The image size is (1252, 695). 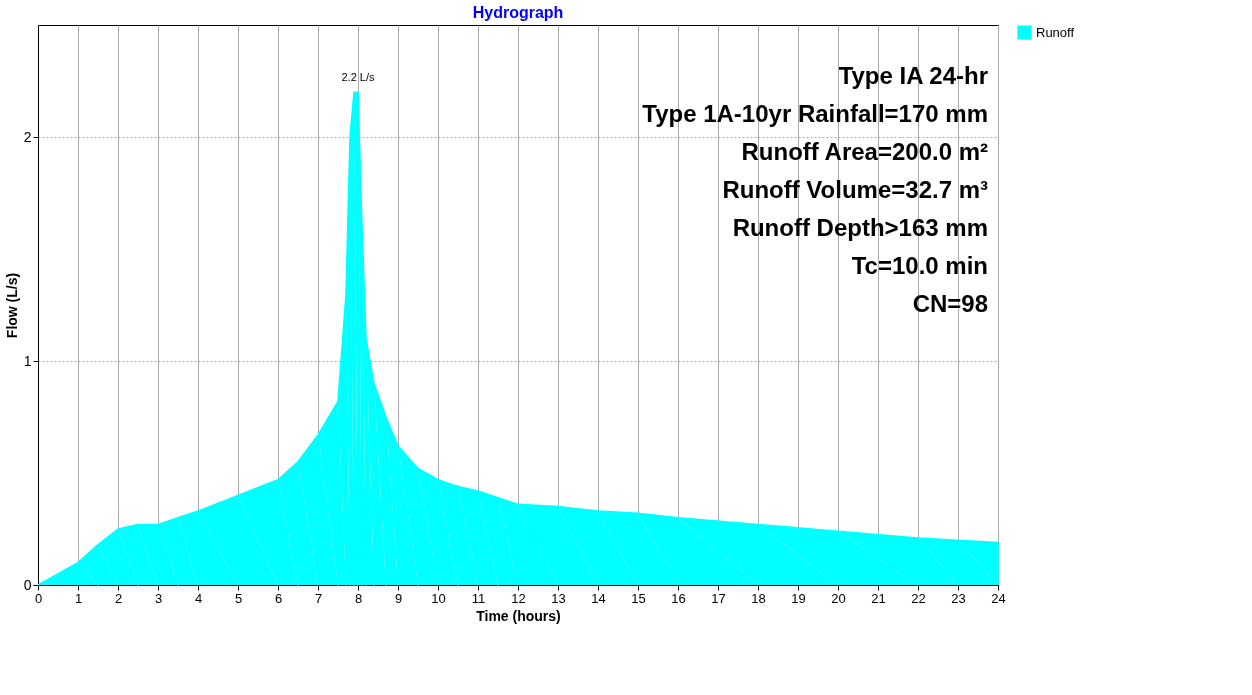 I want to click on x-tick-label: 9, so click(x=398, y=598).